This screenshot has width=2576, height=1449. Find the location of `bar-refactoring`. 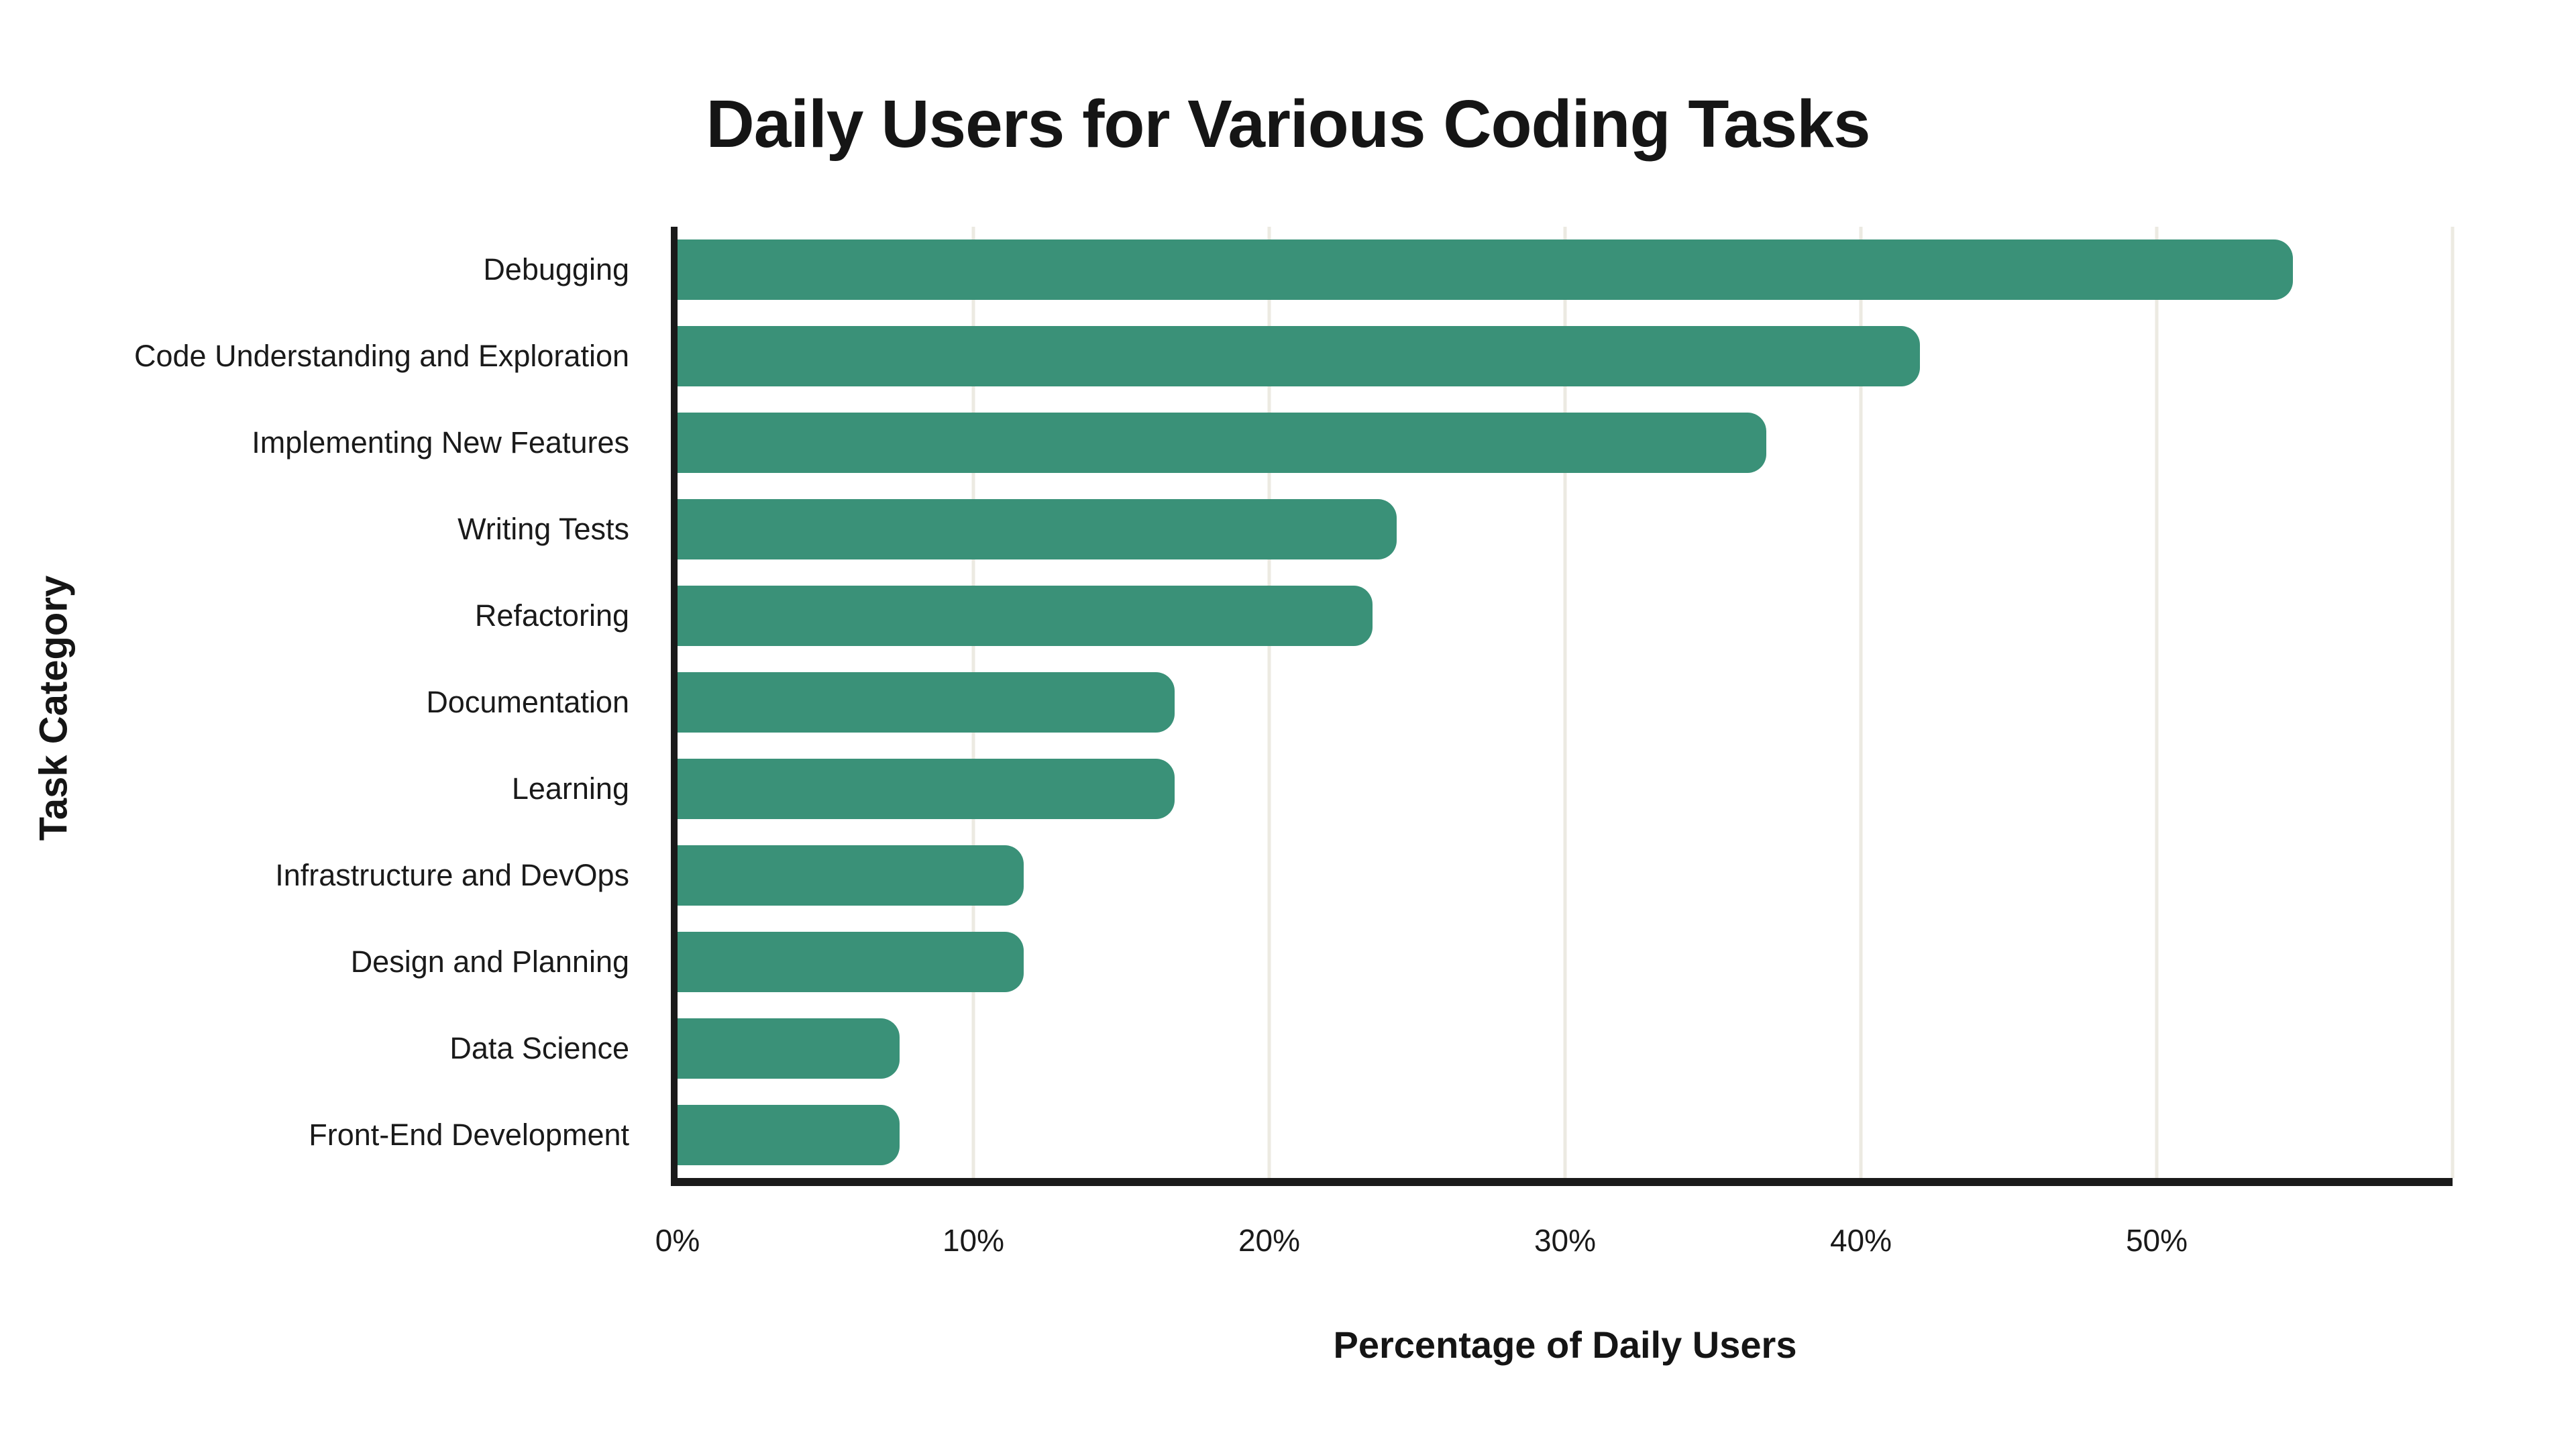

bar-refactoring is located at coordinates (1025, 616).